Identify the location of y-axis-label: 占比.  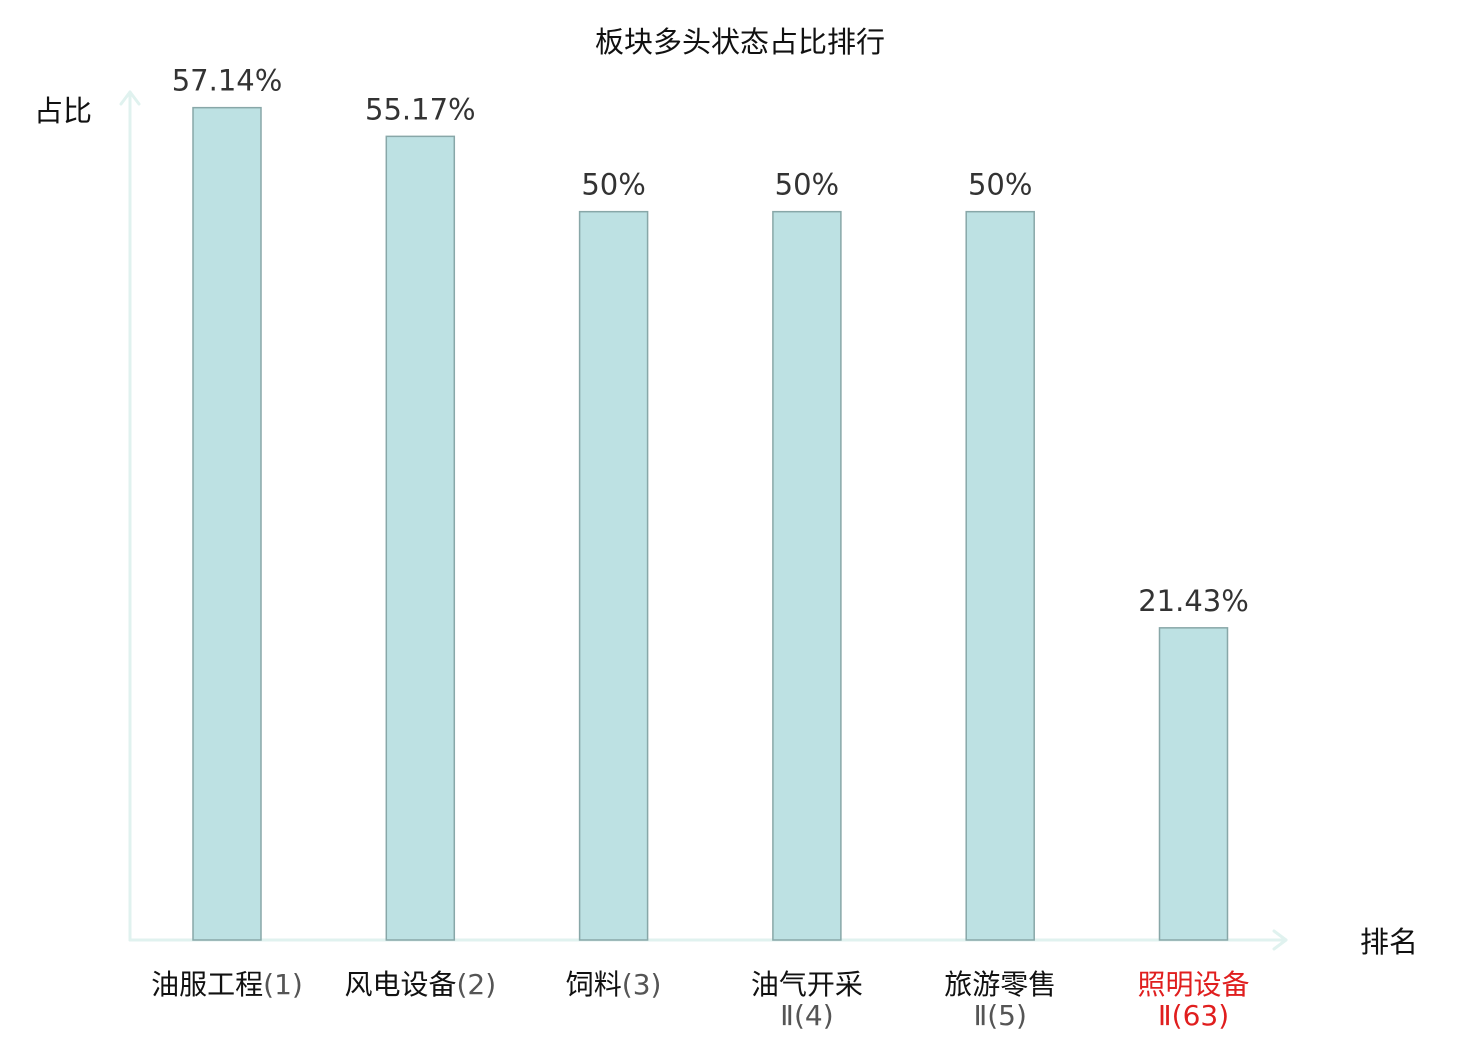
(63, 111).